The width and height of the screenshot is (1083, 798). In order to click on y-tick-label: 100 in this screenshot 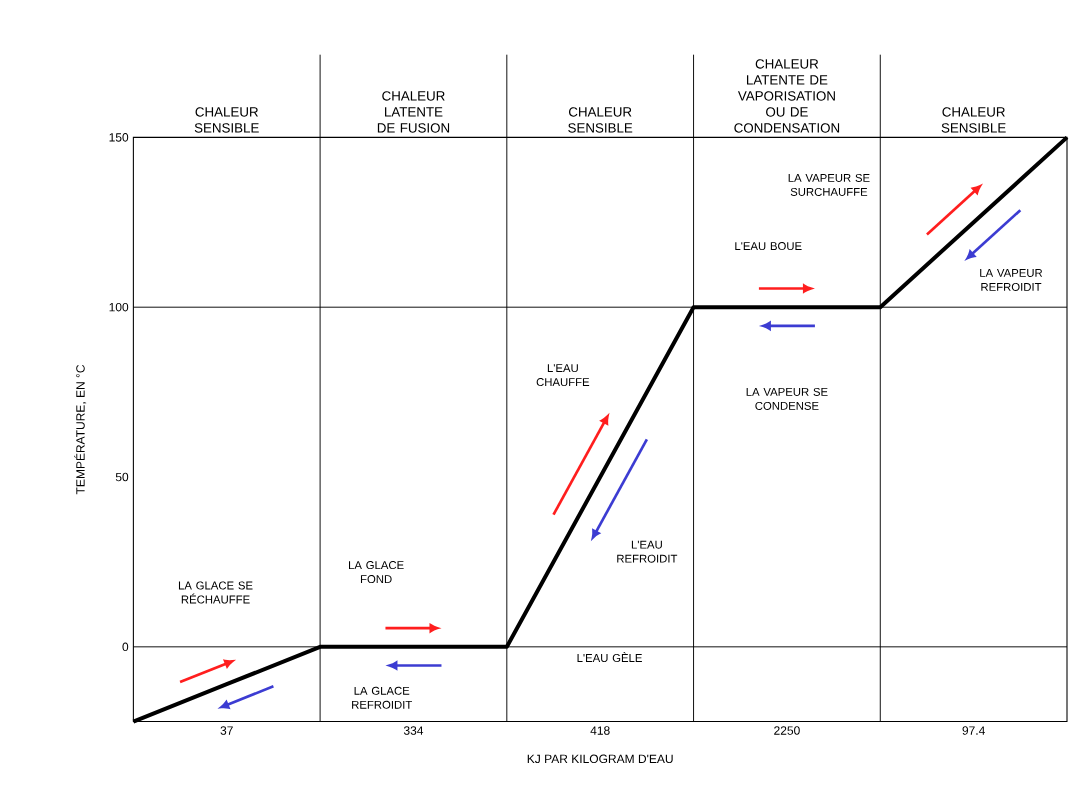, I will do `click(119, 307)`.